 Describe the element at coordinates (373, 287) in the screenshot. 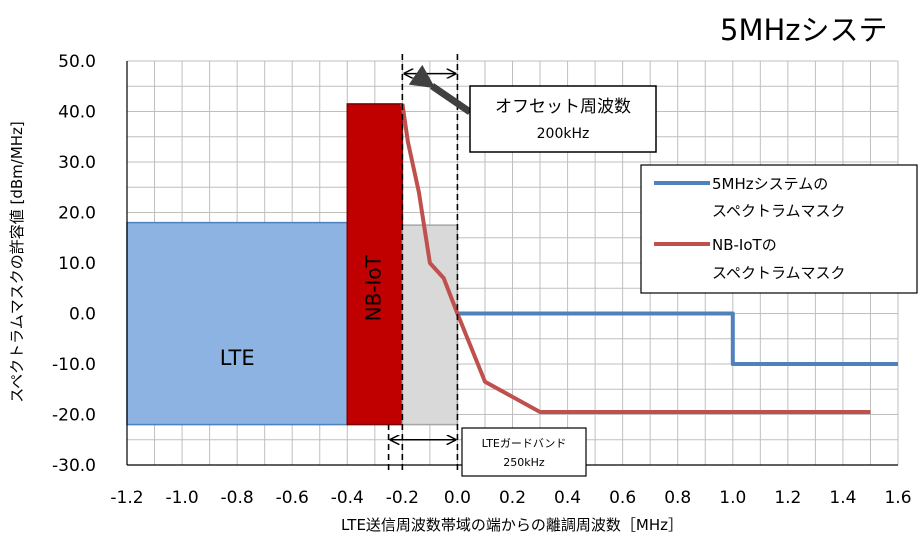

I see `region-label-1: NB-IoT` at that location.